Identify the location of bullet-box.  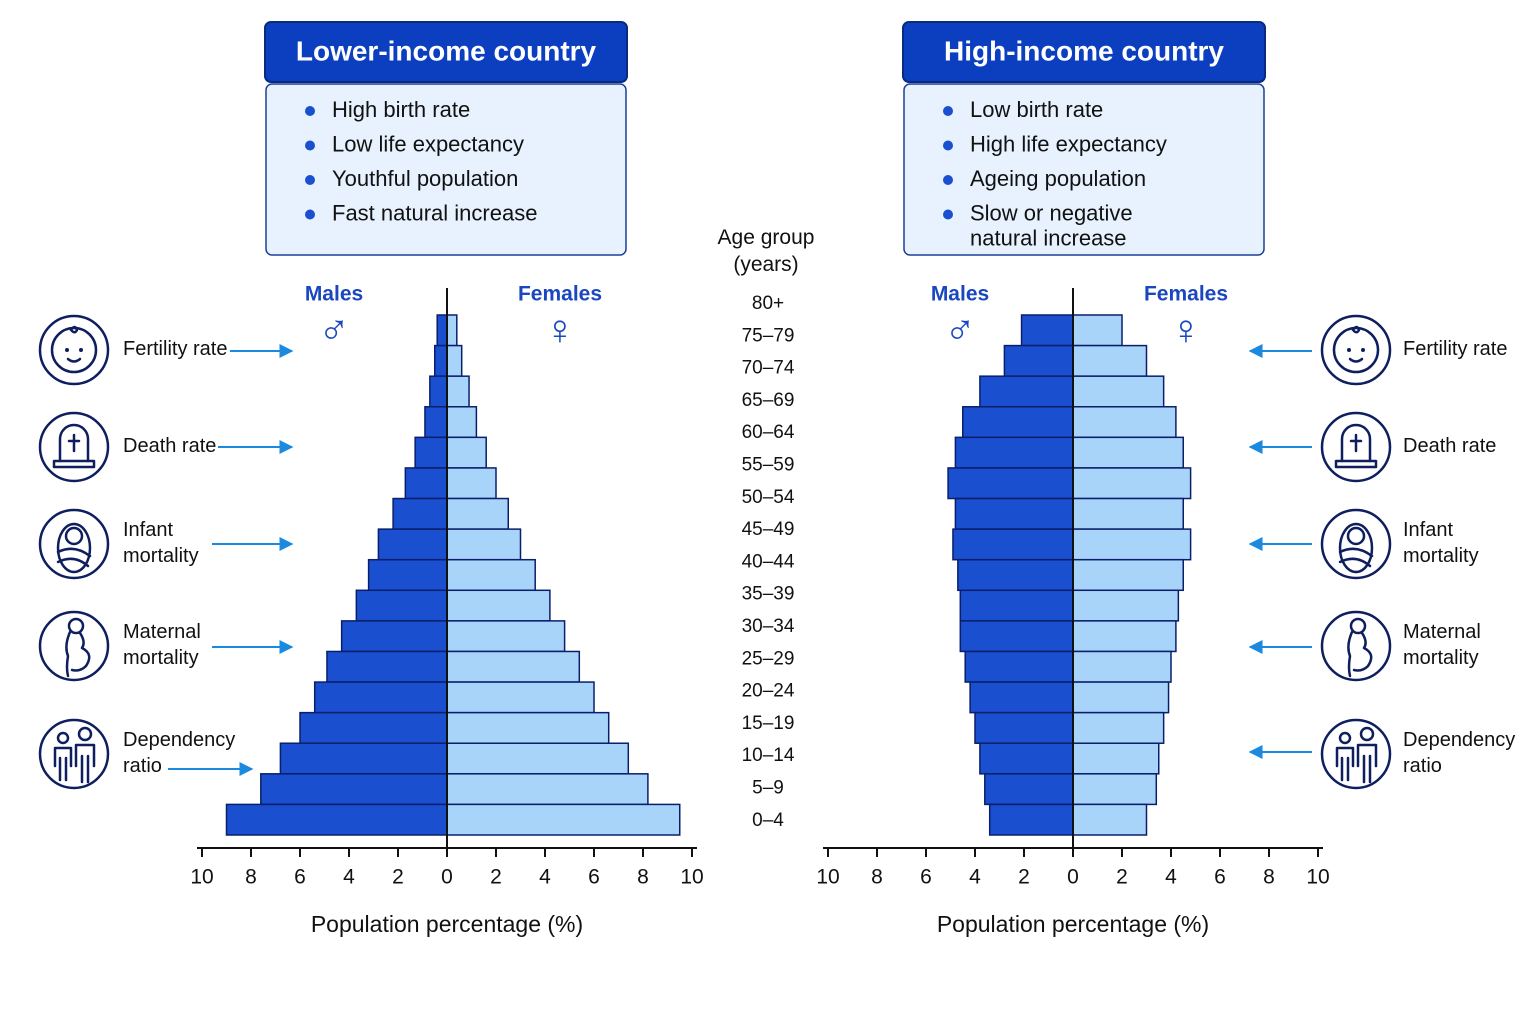
(446, 169).